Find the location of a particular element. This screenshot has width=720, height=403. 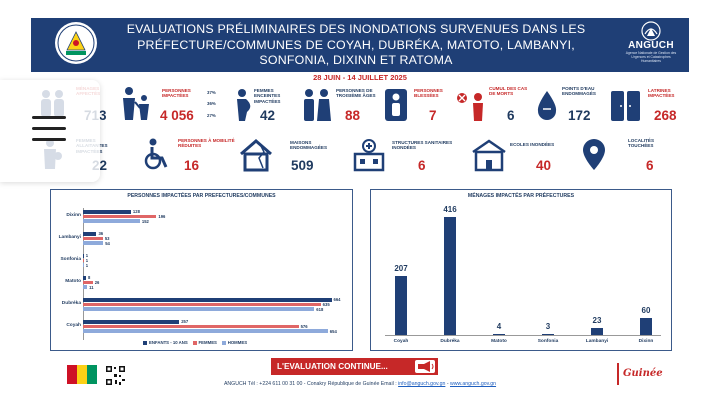

logo-name: ANGUCH is located at coordinates (651, 45).